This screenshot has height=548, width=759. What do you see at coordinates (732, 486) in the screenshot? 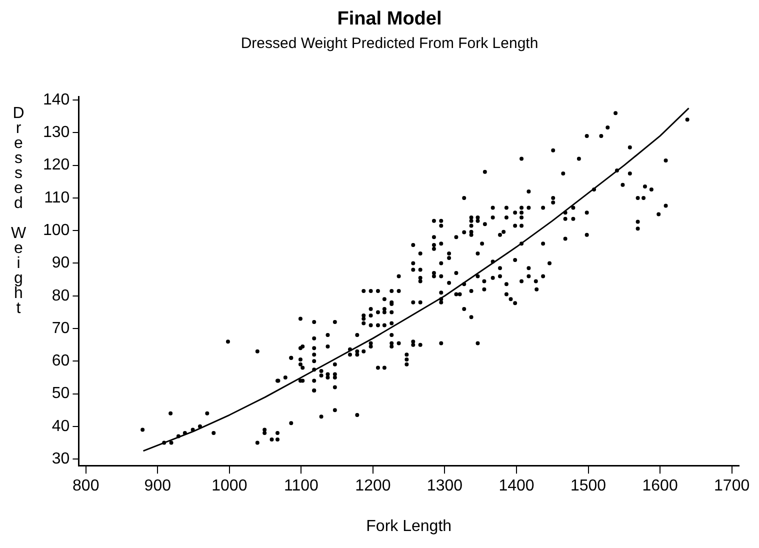
I see `x-tick-label: 1700` at bounding box center [732, 486].